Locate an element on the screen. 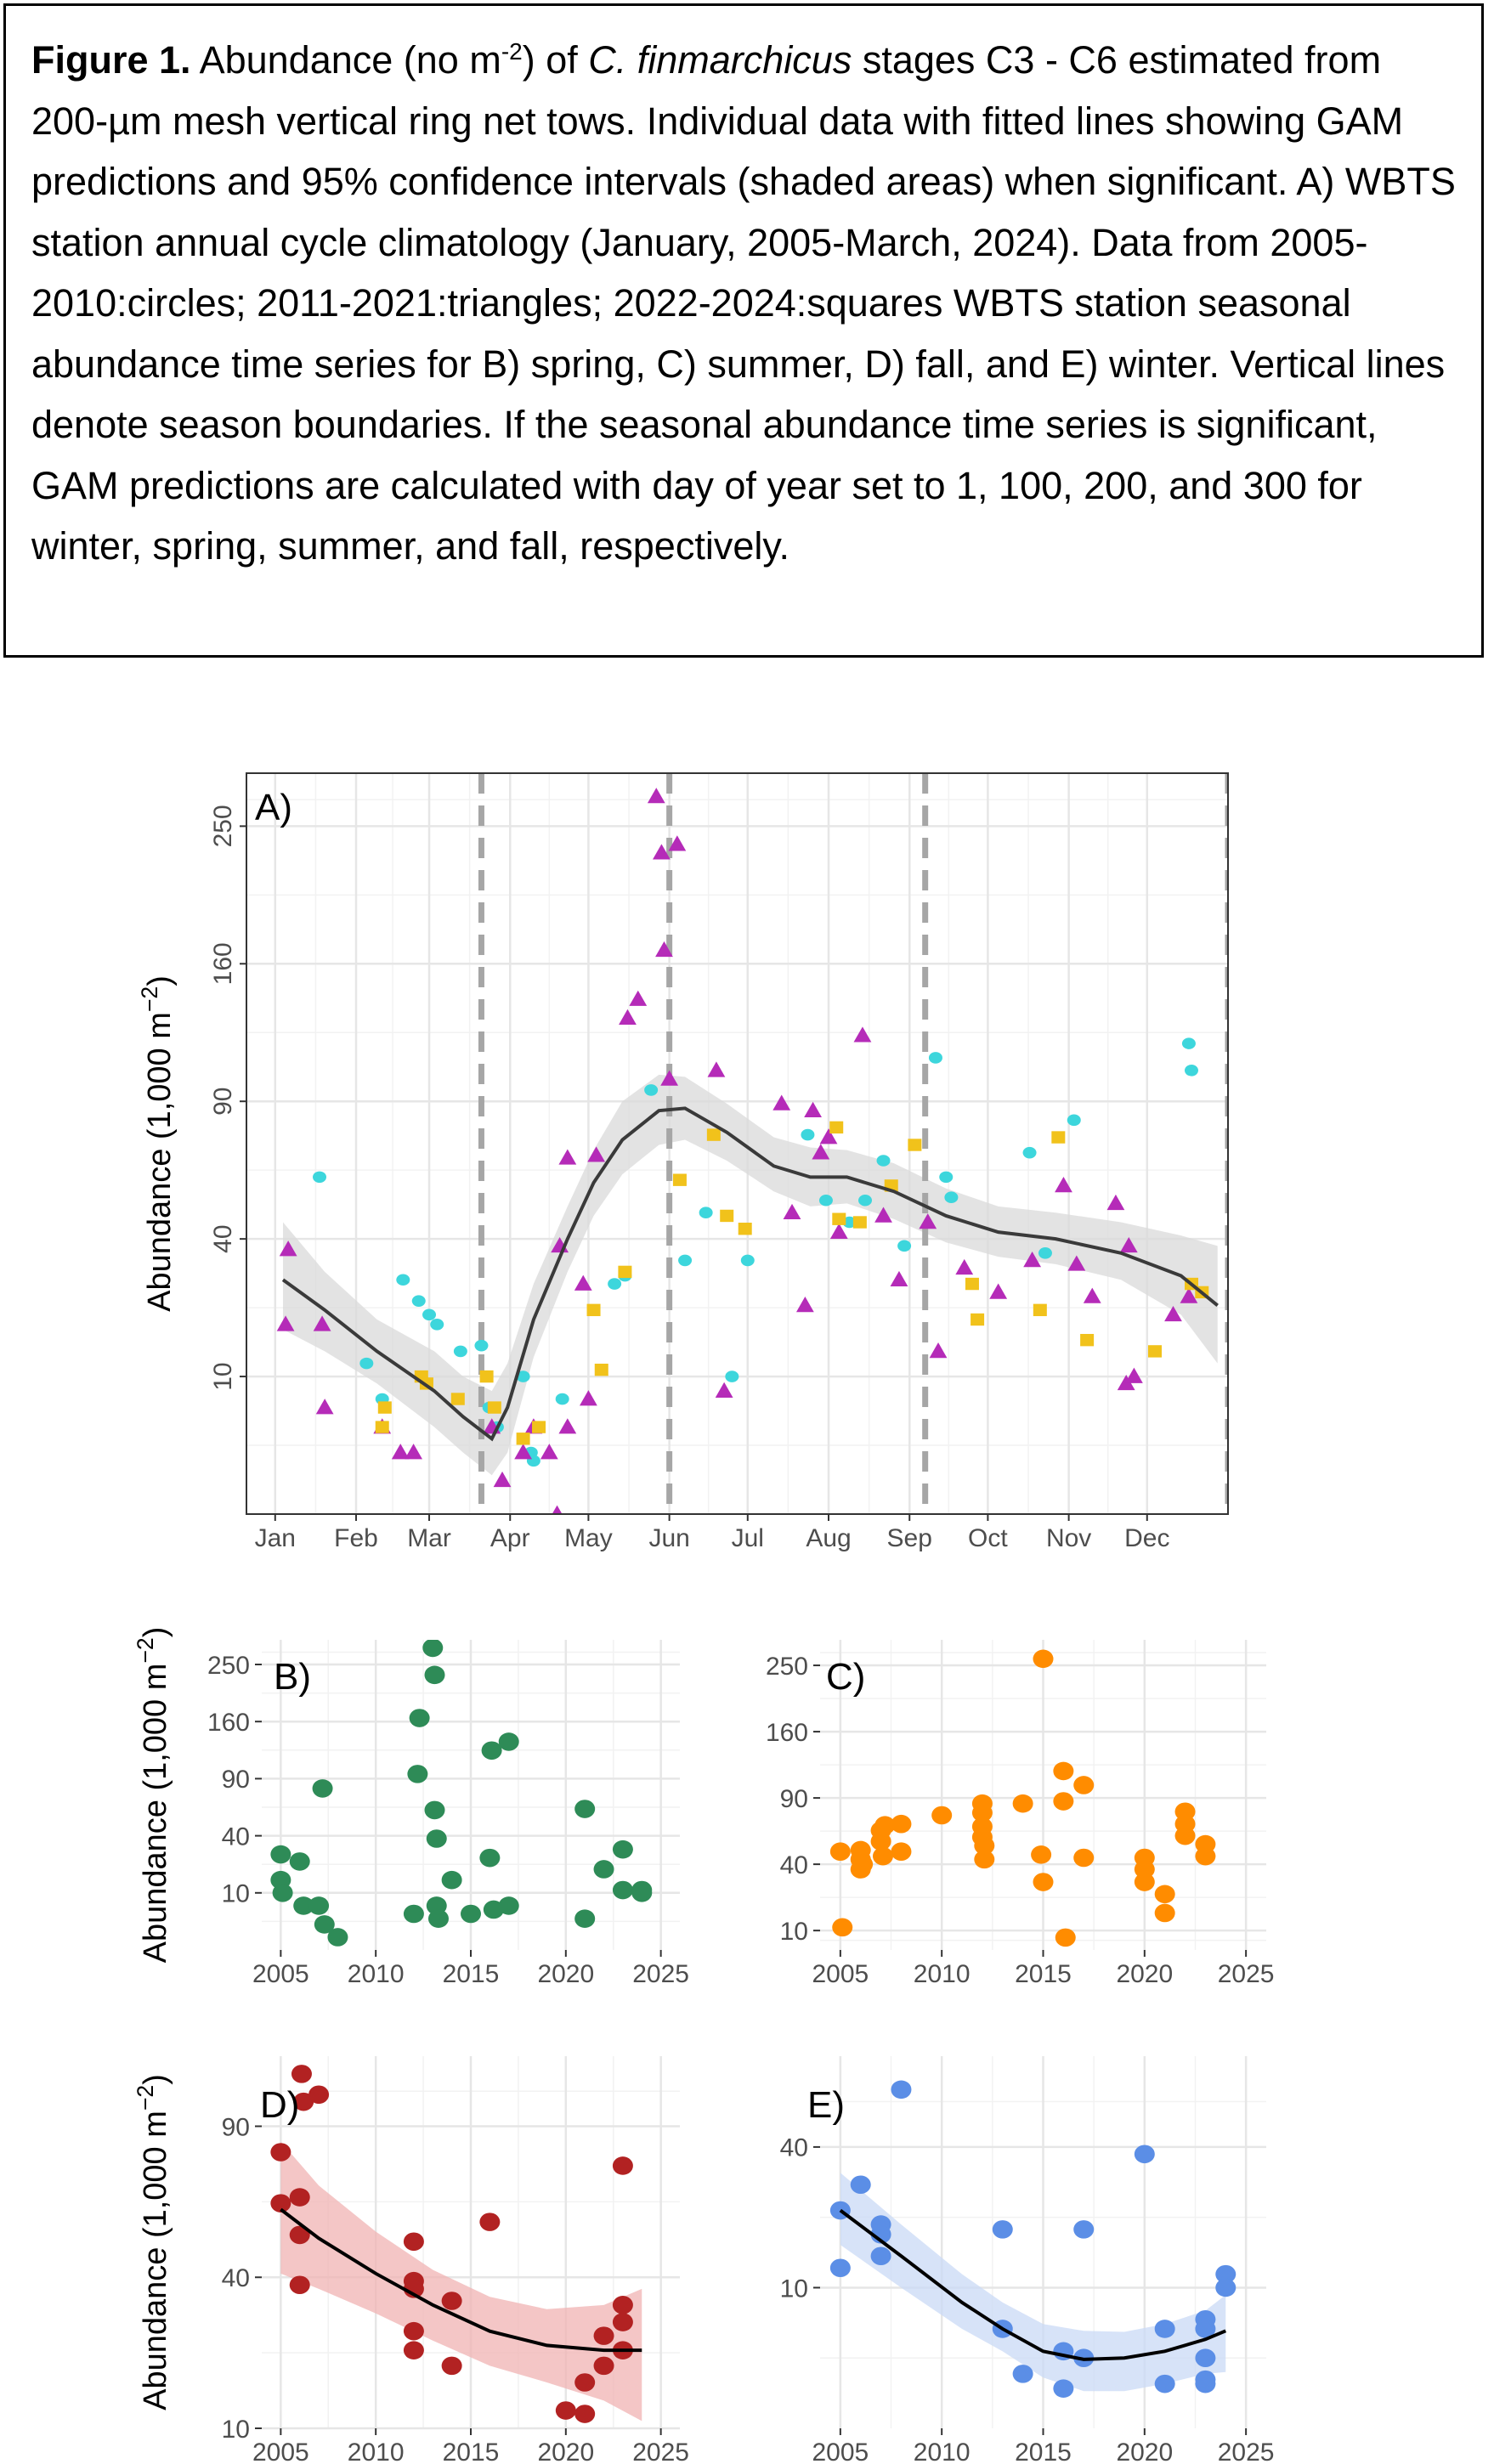 This screenshot has height=2464, width=1494. gam-fit-line is located at coordinates (750, 1274).